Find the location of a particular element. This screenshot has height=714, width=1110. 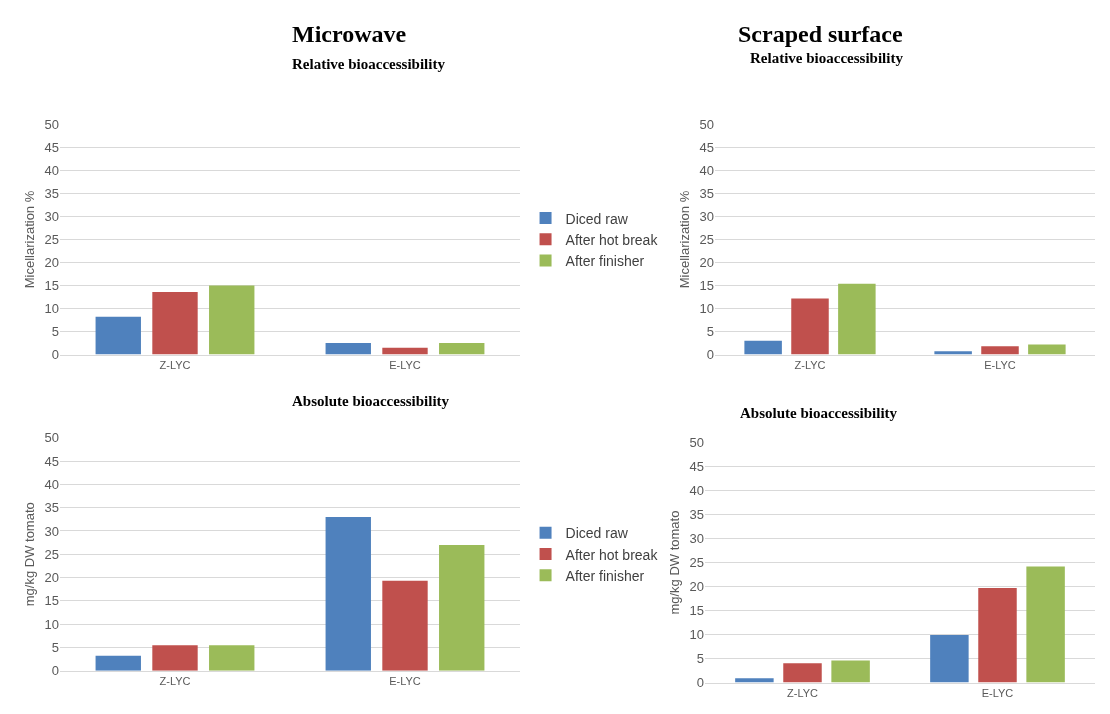

chart-title: Scraped surface is located at coordinates (820, 34).